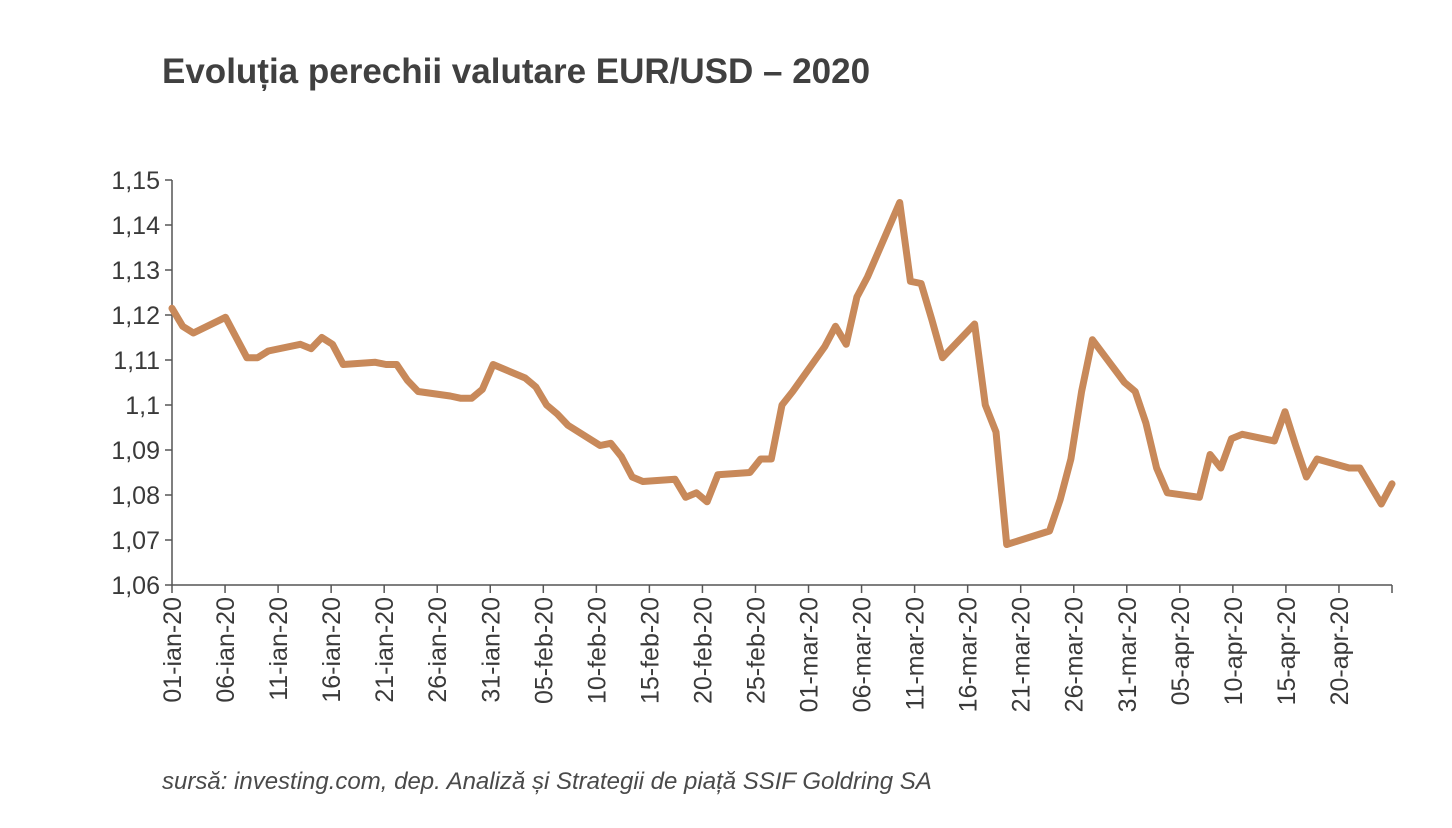  Describe the element at coordinates (756, 650) in the screenshot. I see `x-tick-label: 25-feb-20` at that location.